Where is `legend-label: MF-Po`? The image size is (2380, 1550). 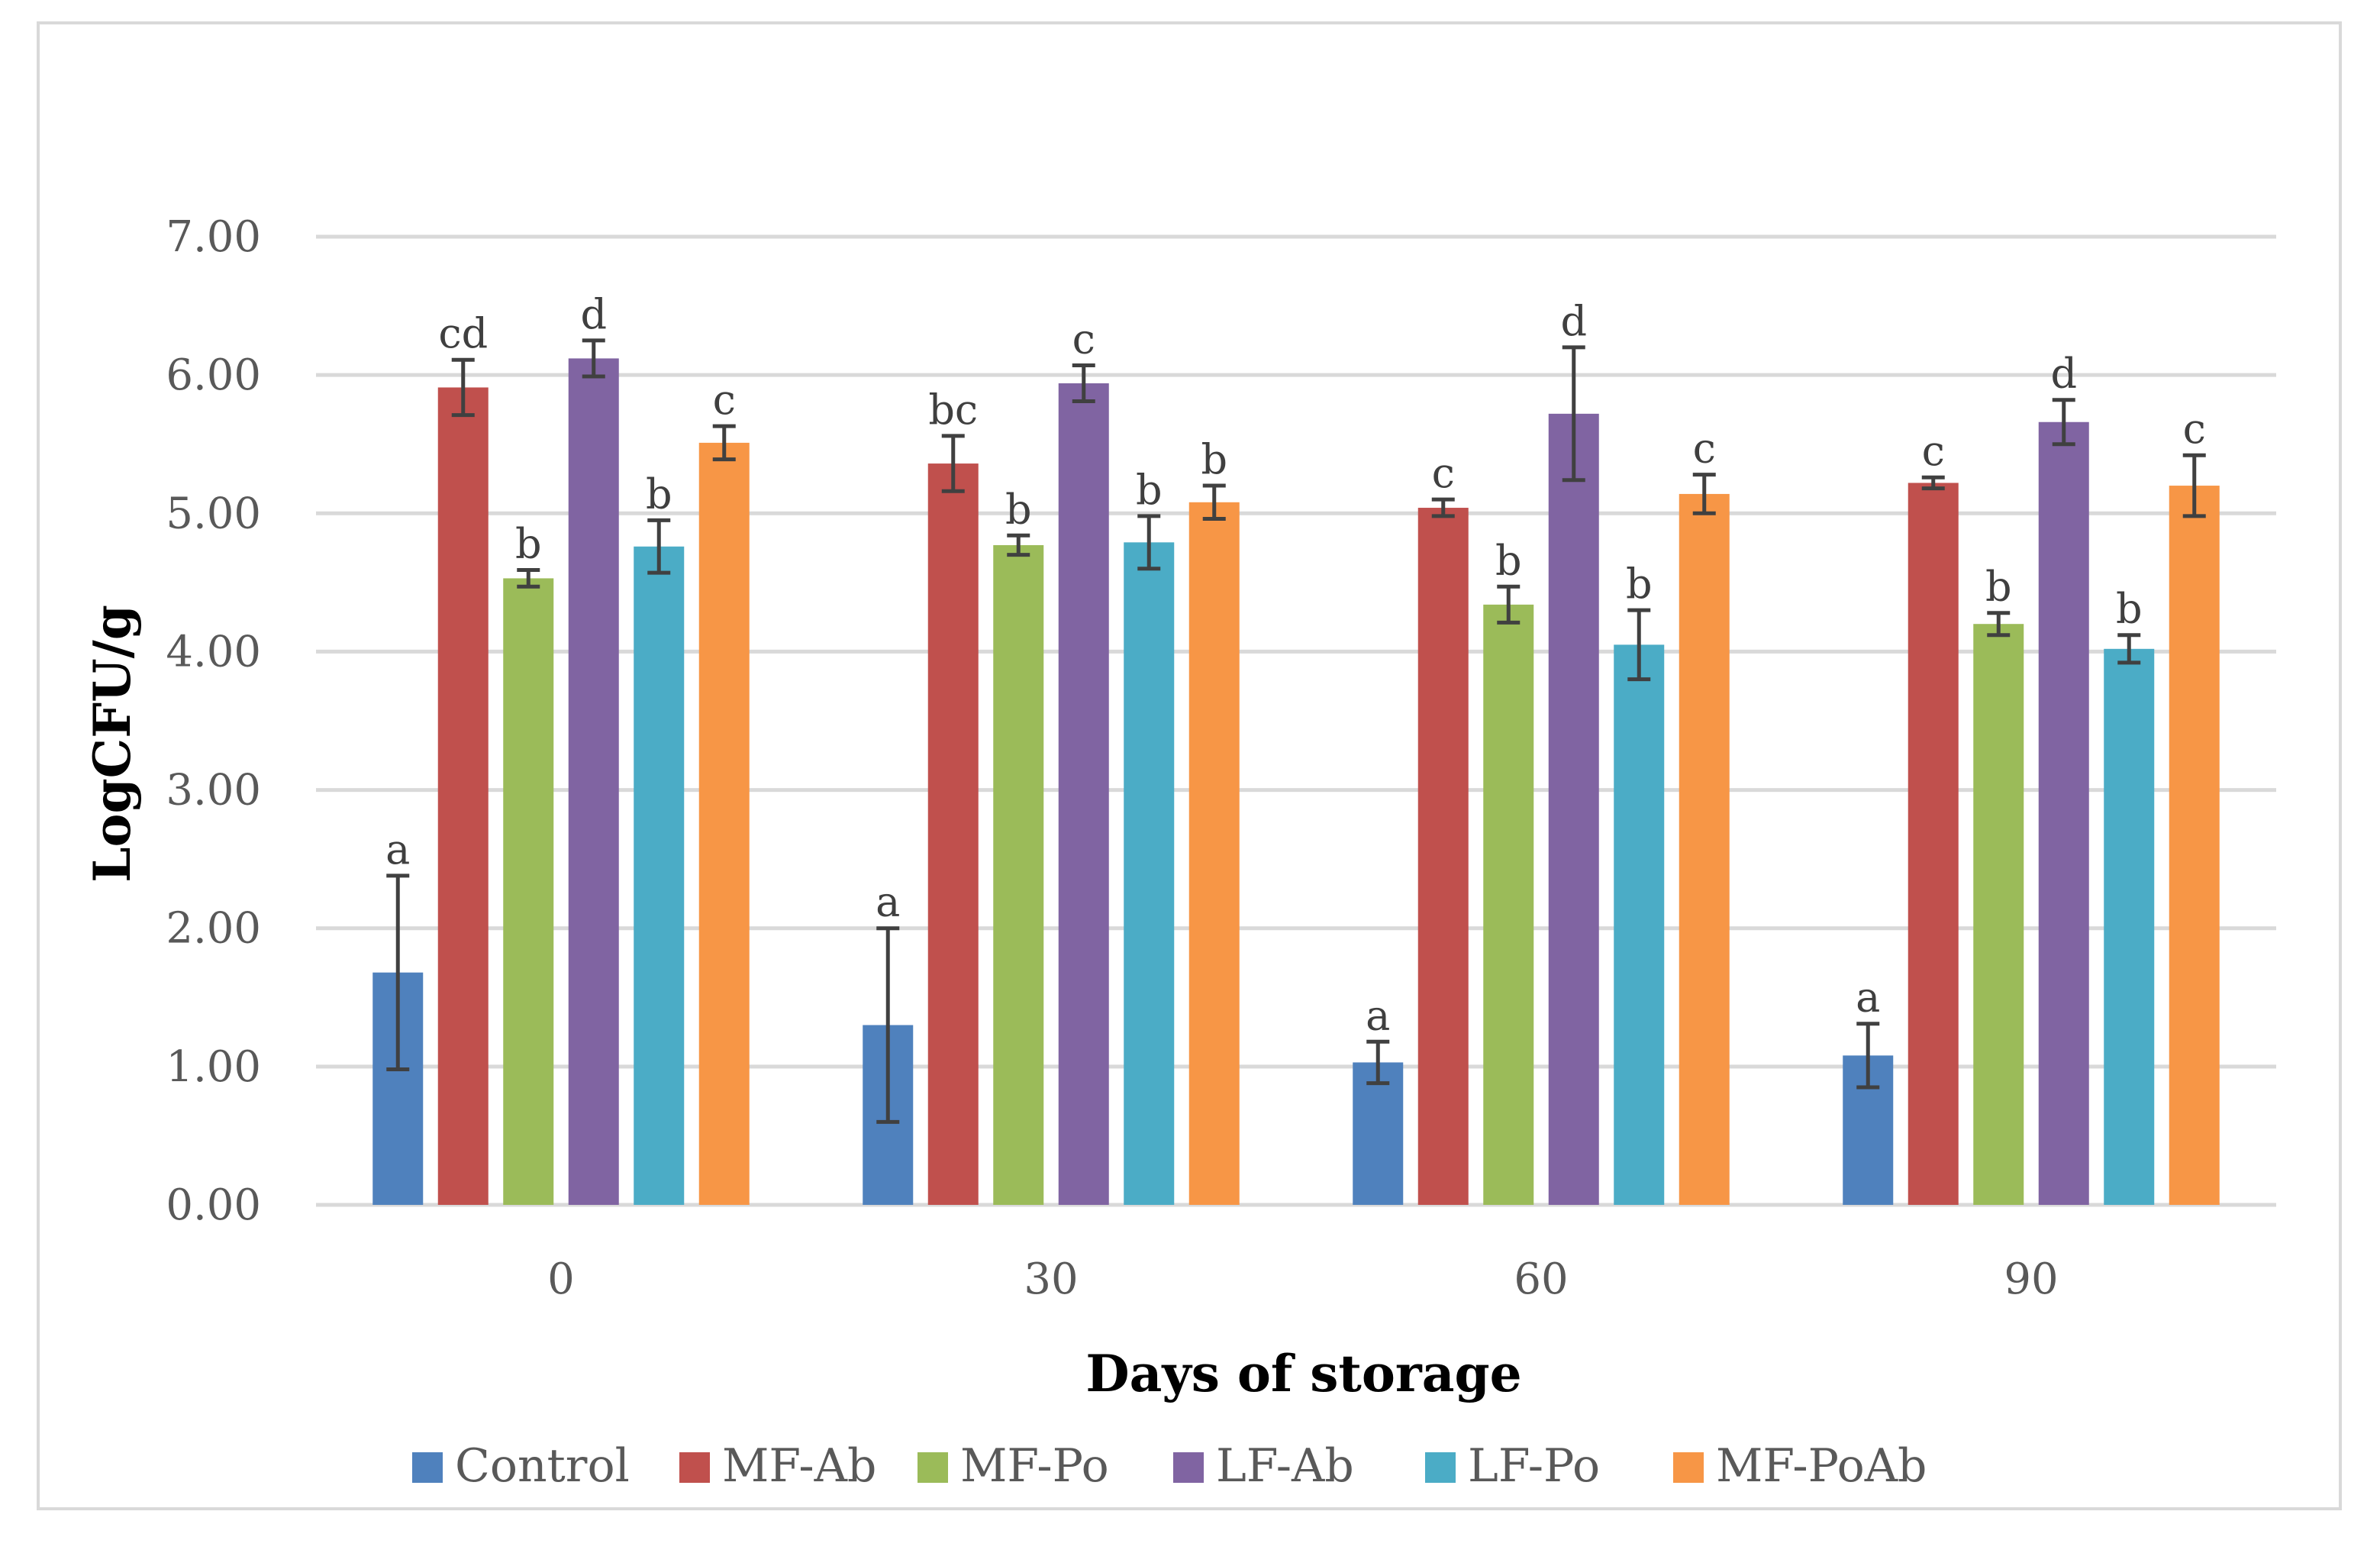 legend-label: MF-Po is located at coordinates (1034, 1466).